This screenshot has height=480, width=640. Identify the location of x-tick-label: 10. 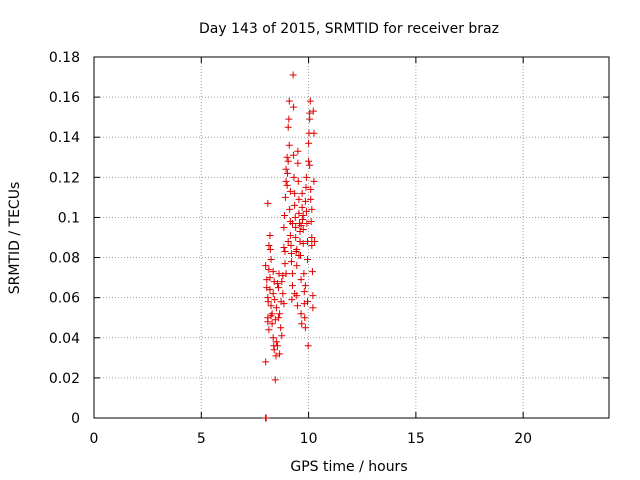
(309, 439).